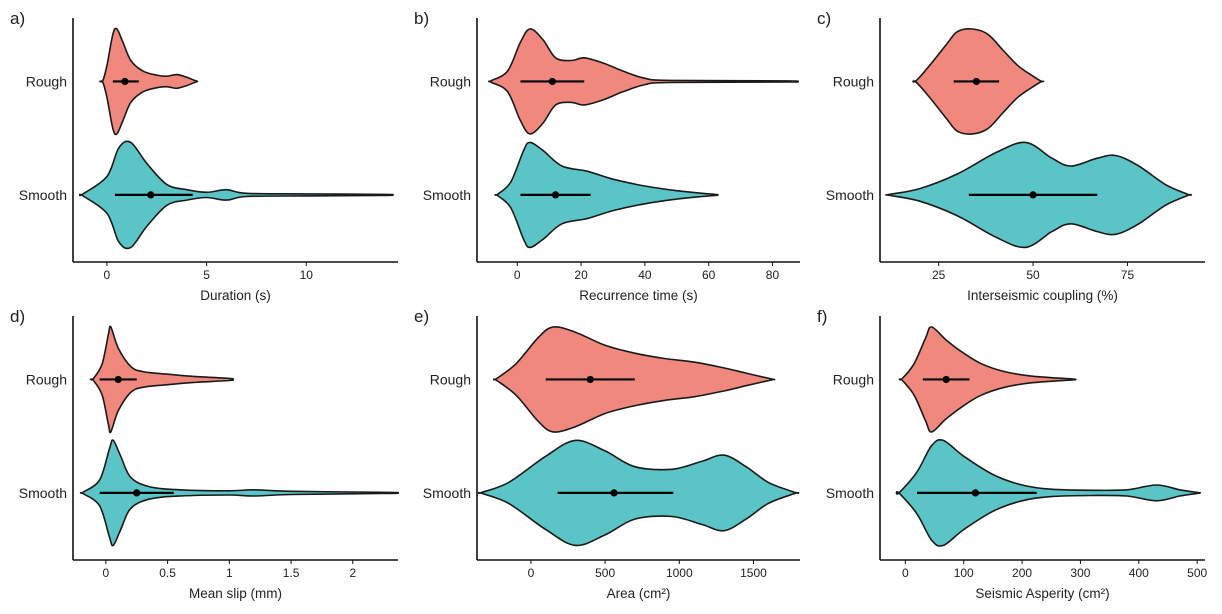 The width and height of the screenshot is (1222, 614). I want to click on panel-letter: a), so click(17, 18).